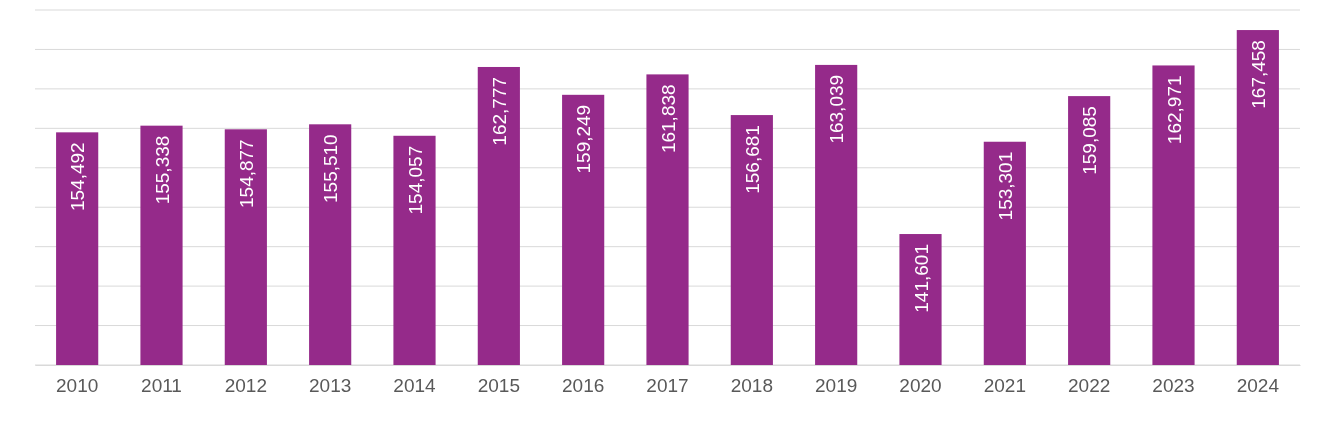  I want to click on x-tick-label: 2021, so click(1004, 386).